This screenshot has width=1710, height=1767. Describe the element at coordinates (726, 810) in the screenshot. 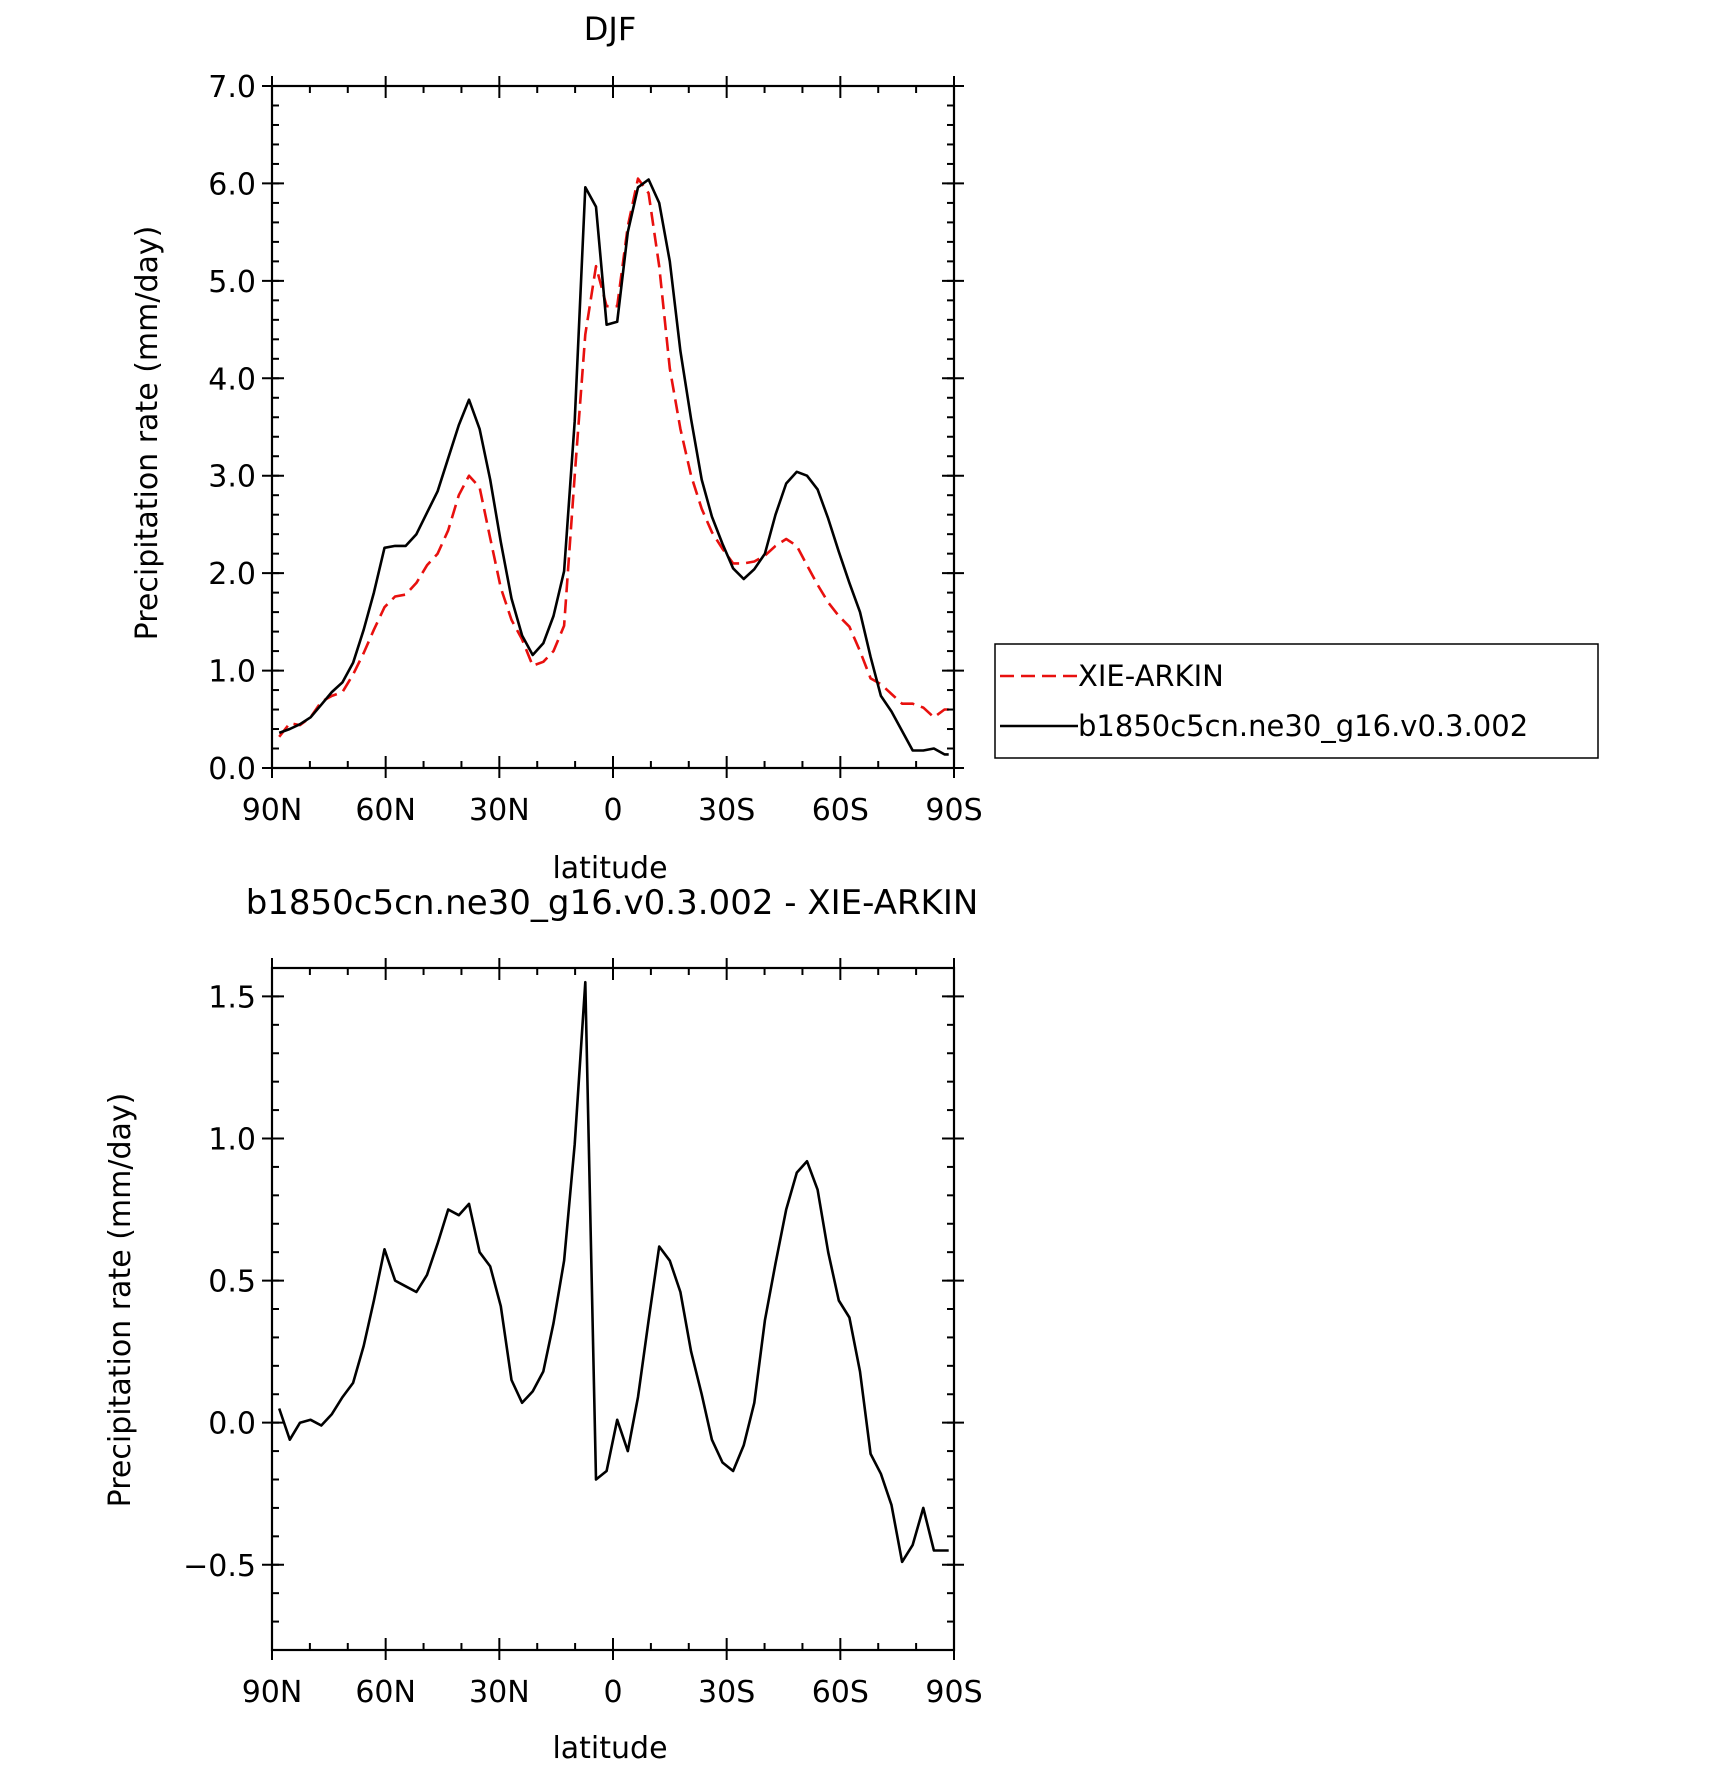

I see `top-chart-x-tick-label: 30S` at that location.